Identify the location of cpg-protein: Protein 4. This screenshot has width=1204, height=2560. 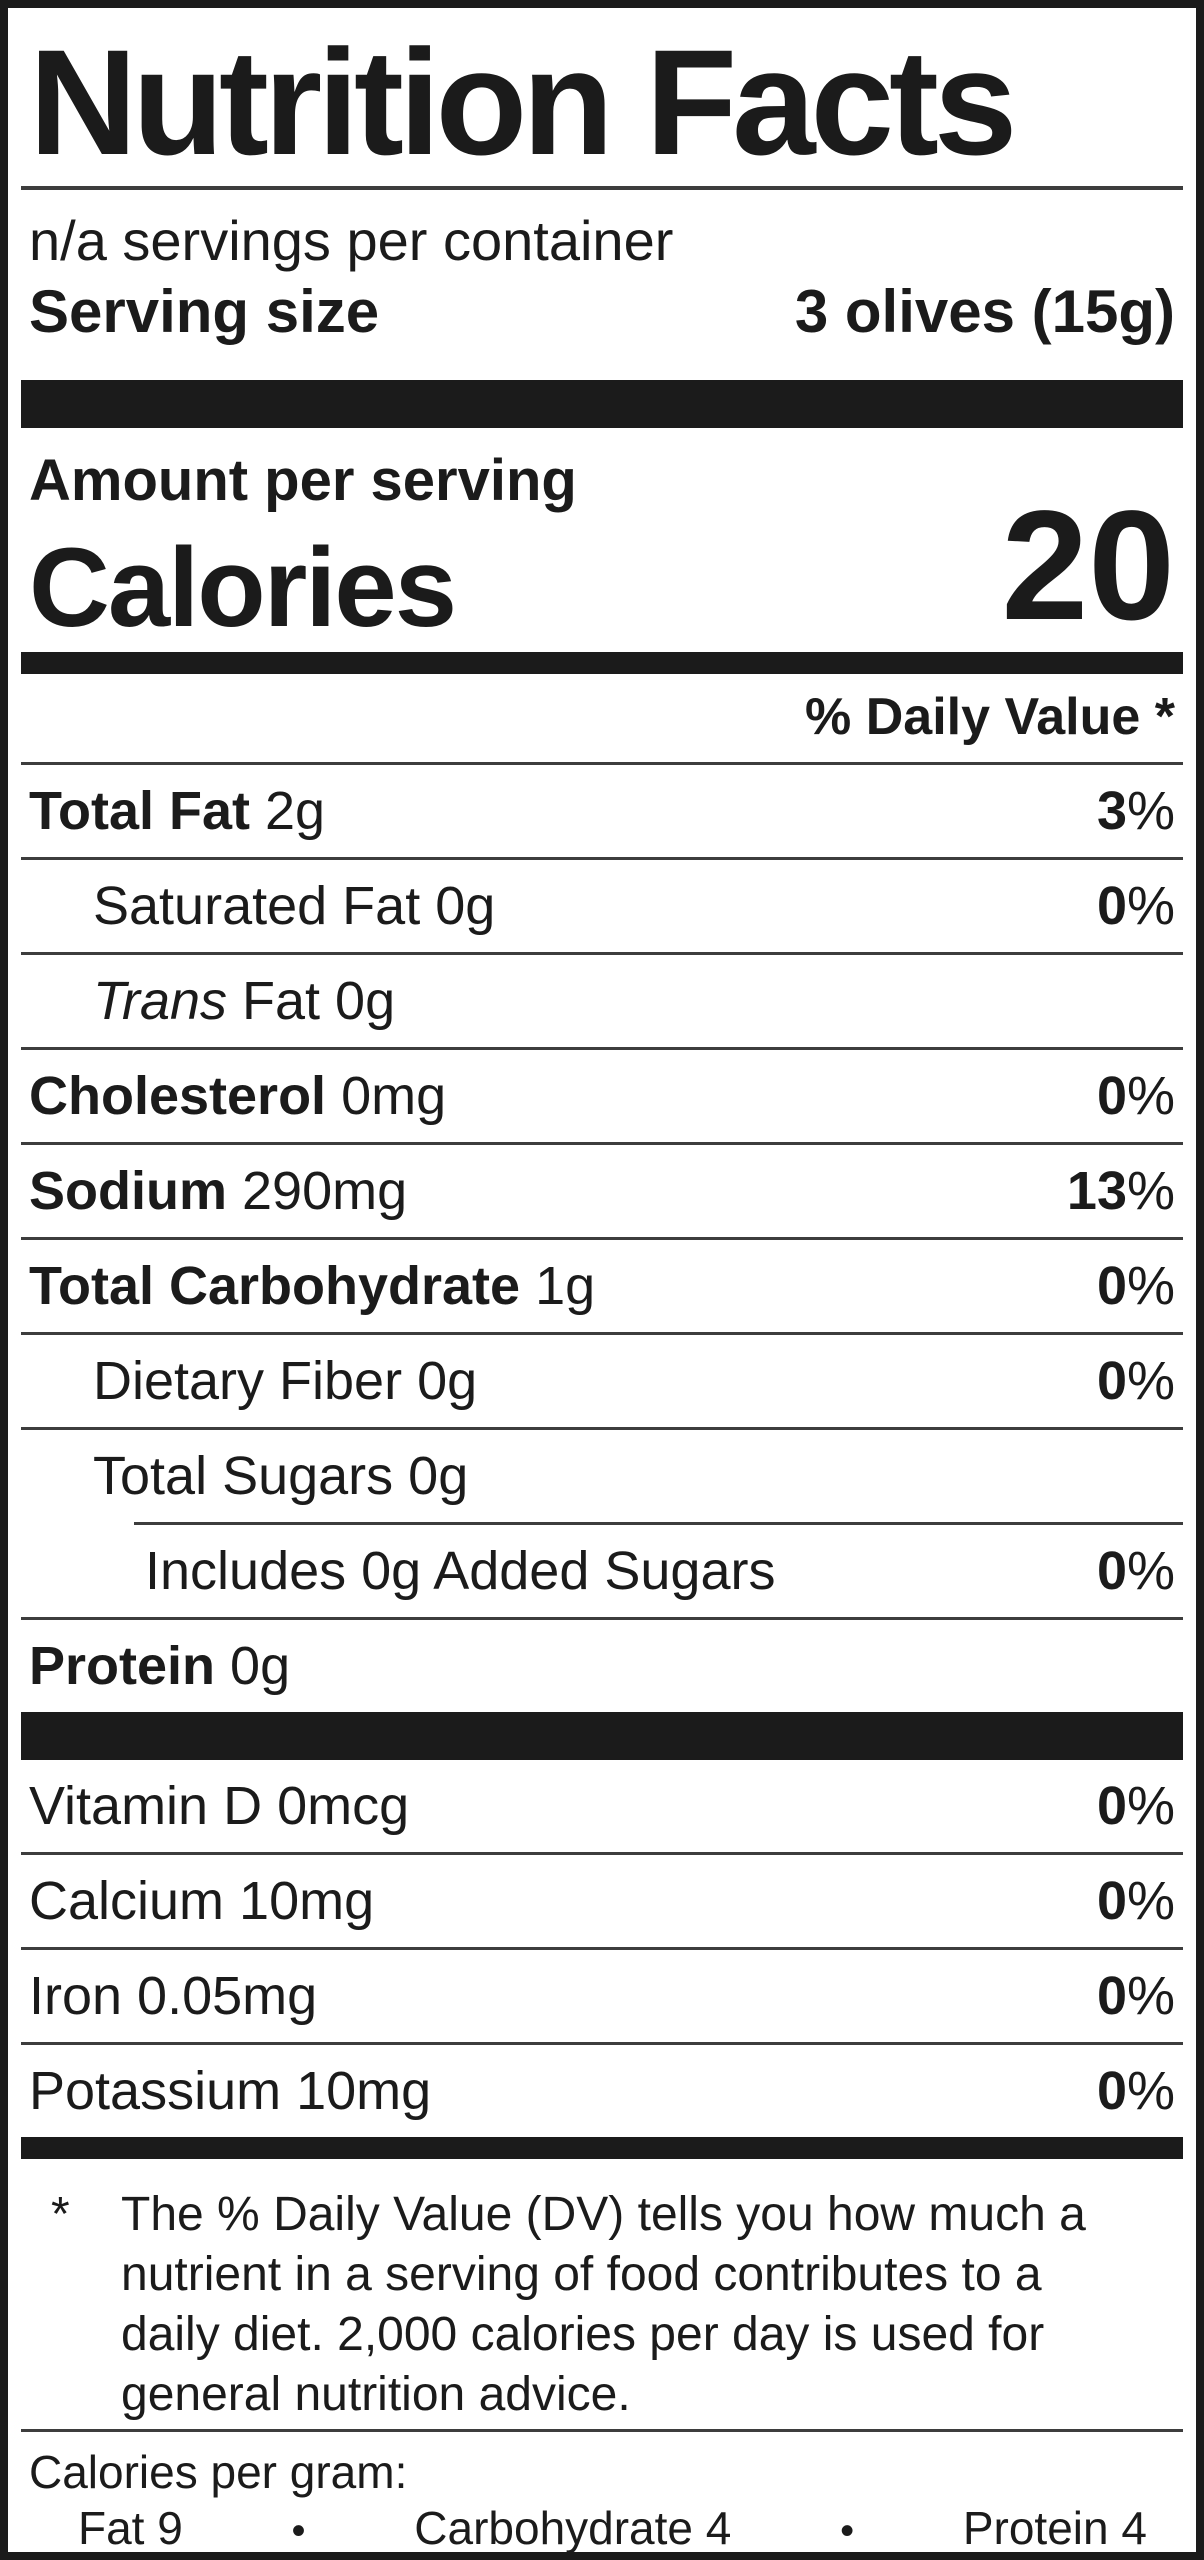
(1054, 2528).